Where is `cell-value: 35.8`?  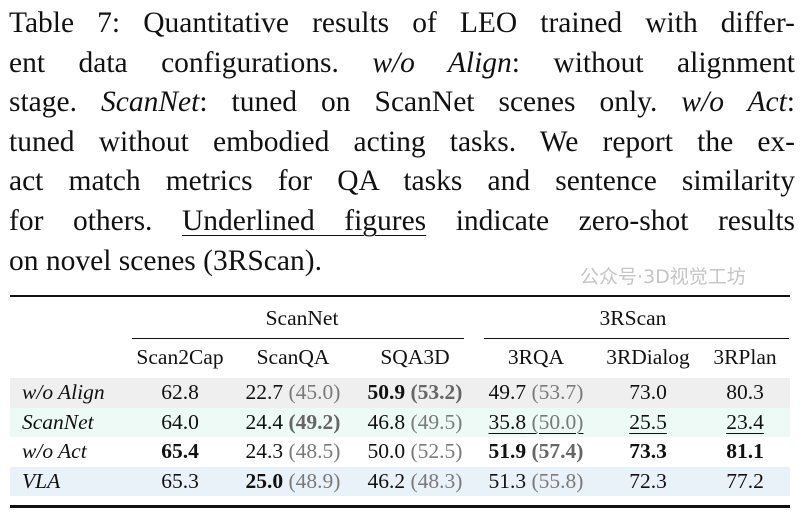
cell-value: 35.8 is located at coordinates (507, 421).